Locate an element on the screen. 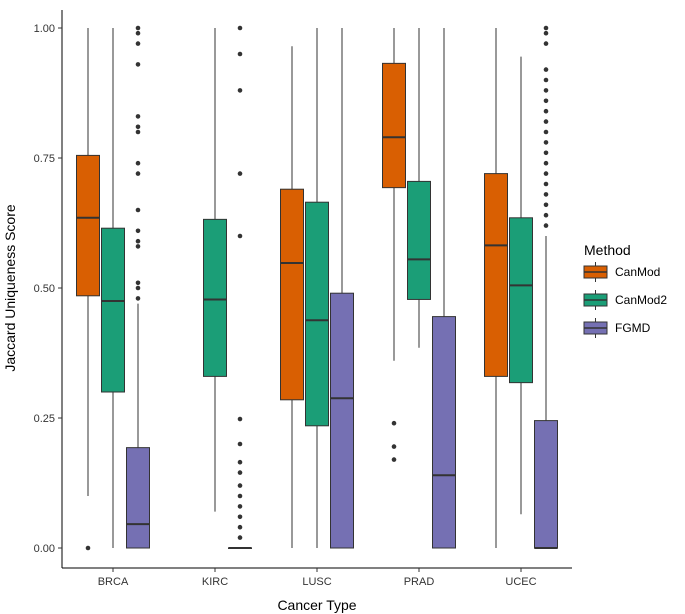 This screenshot has width=685, height=614. x-axis: BRCA KIRC LUSC PRAD UCEC is located at coordinates (317, 577).